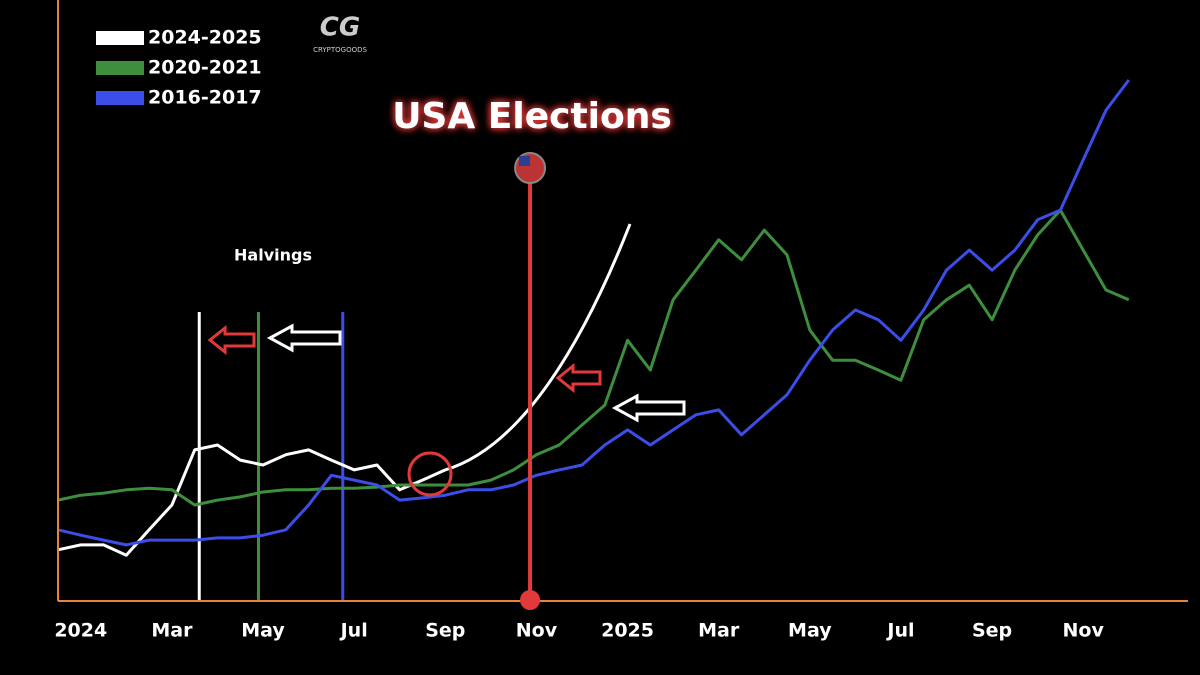 The width and height of the screenshot is (1200, 675). I want to click on legend-label: 2020-2021, so click(205, 68).